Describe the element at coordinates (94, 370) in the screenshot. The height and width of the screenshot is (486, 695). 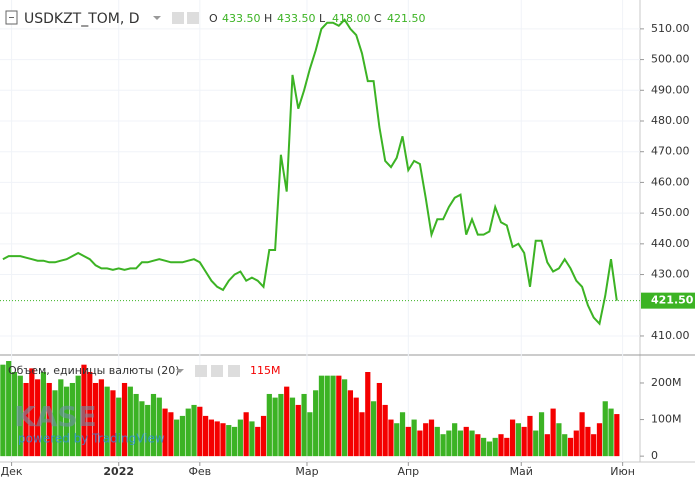
I see `volume-title: Объем, единицы валюты (20)` at that location.